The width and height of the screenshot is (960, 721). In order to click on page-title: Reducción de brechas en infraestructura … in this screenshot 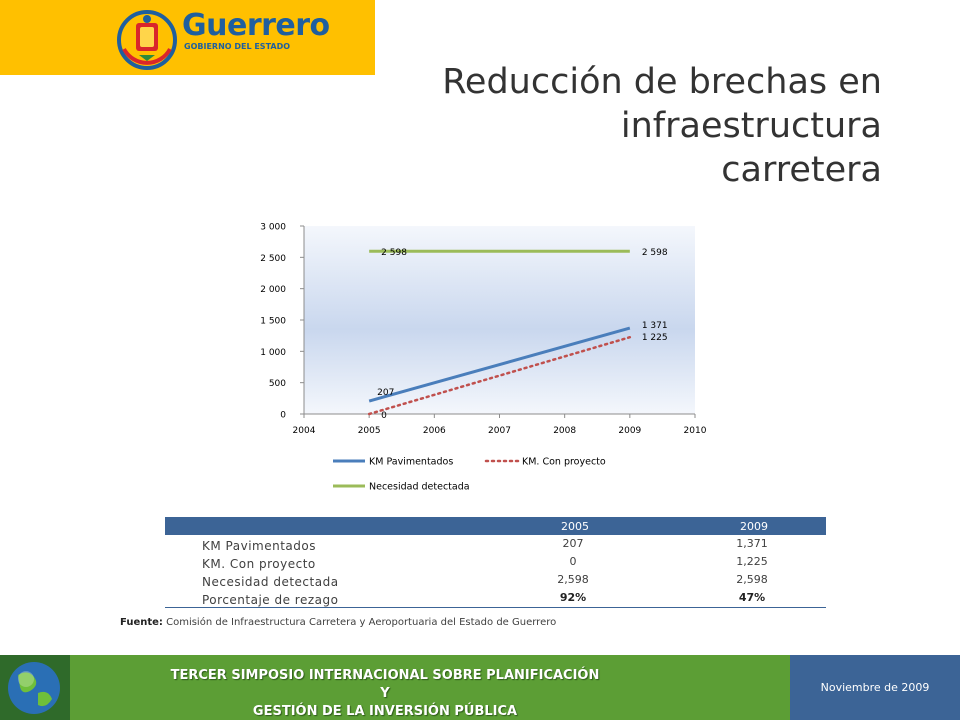, I will do `click(662, 126)`.